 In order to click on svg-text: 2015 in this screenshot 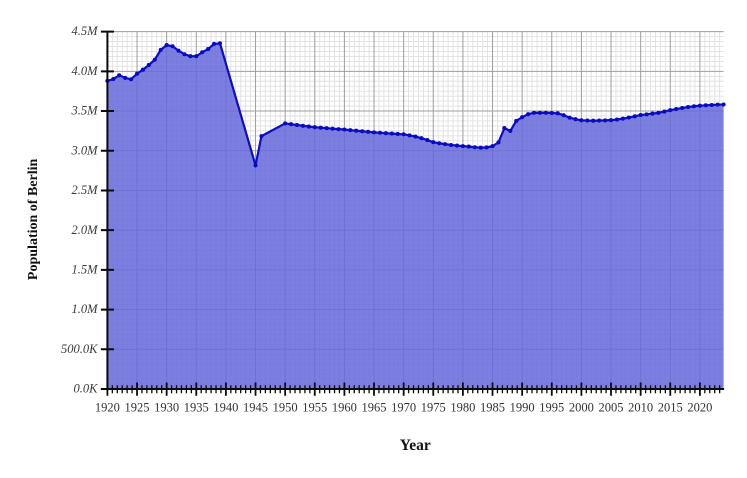, I will do `click(670, 408)`.